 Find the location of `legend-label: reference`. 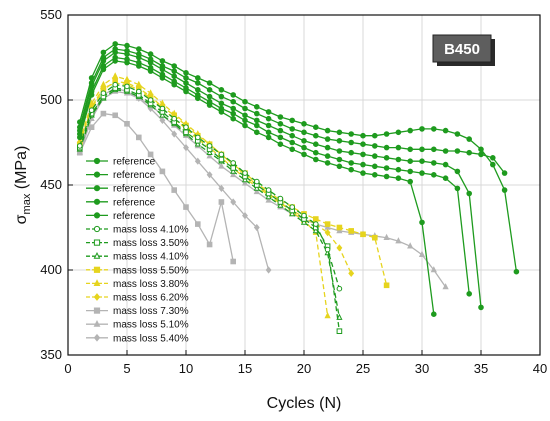

legend-label: reference is located at coordinates (134, 162).